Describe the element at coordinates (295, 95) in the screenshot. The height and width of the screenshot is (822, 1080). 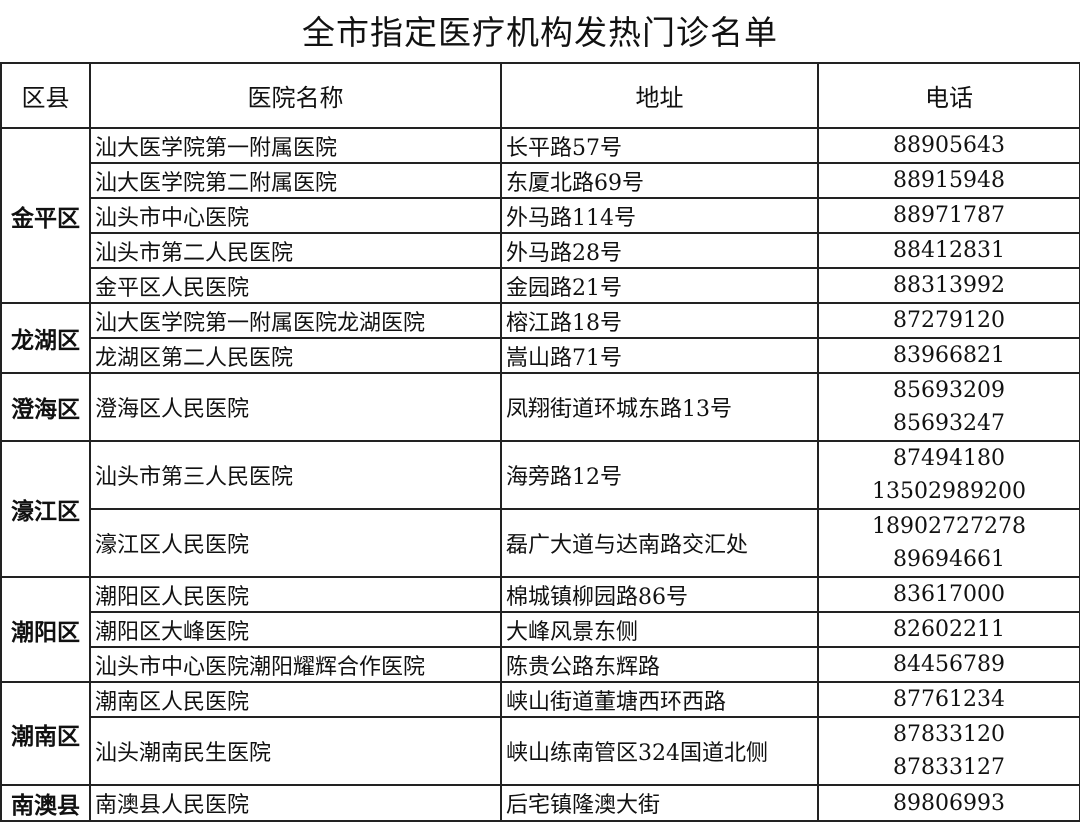
I see `header-hospital: 医院名称` at that location.